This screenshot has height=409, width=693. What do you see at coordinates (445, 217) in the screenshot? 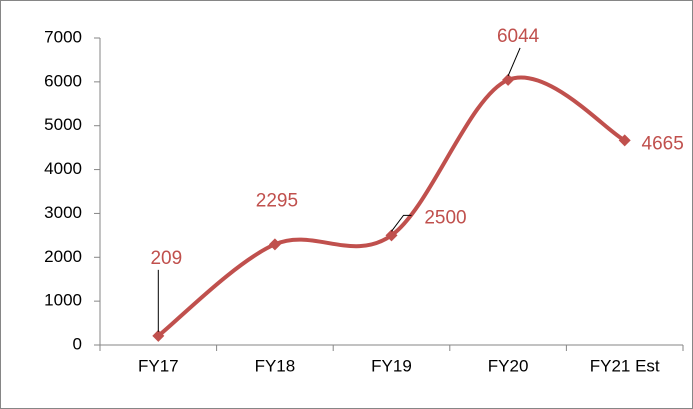
I see `data-label: 2500` at bounding box center [445, 217].